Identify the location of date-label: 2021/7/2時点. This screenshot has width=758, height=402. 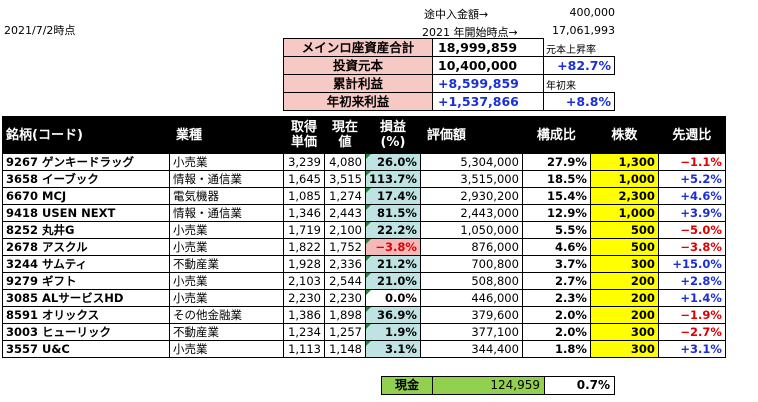
(40, 30).